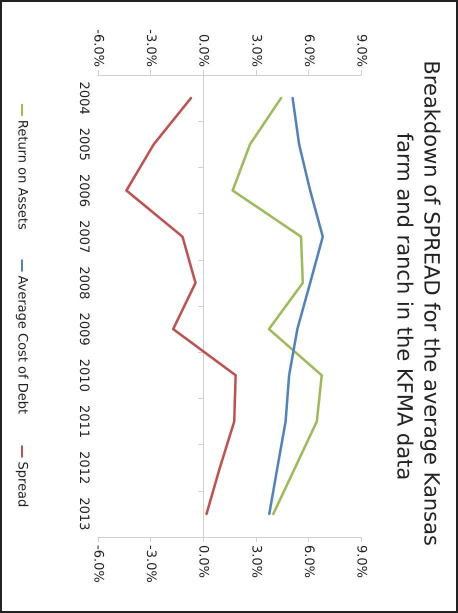  Describe the element at coordinates (256, 561) in the screenshot. I see `x-tick-label: 3.0%` at that location.